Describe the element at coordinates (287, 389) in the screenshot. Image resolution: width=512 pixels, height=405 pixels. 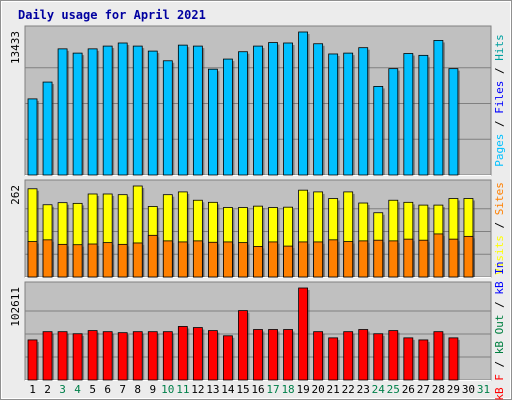
I see `day-label-18: 18` at that location.